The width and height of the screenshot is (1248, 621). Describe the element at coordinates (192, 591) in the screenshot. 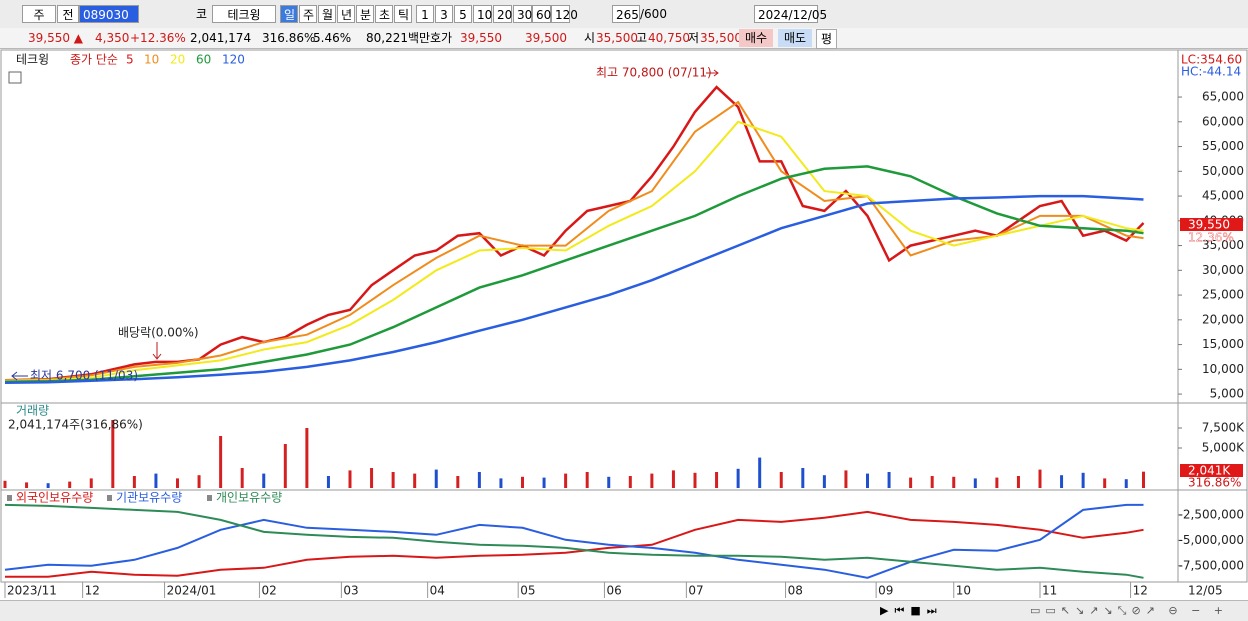

I see `x-tick-label: 2024/01` at that location.